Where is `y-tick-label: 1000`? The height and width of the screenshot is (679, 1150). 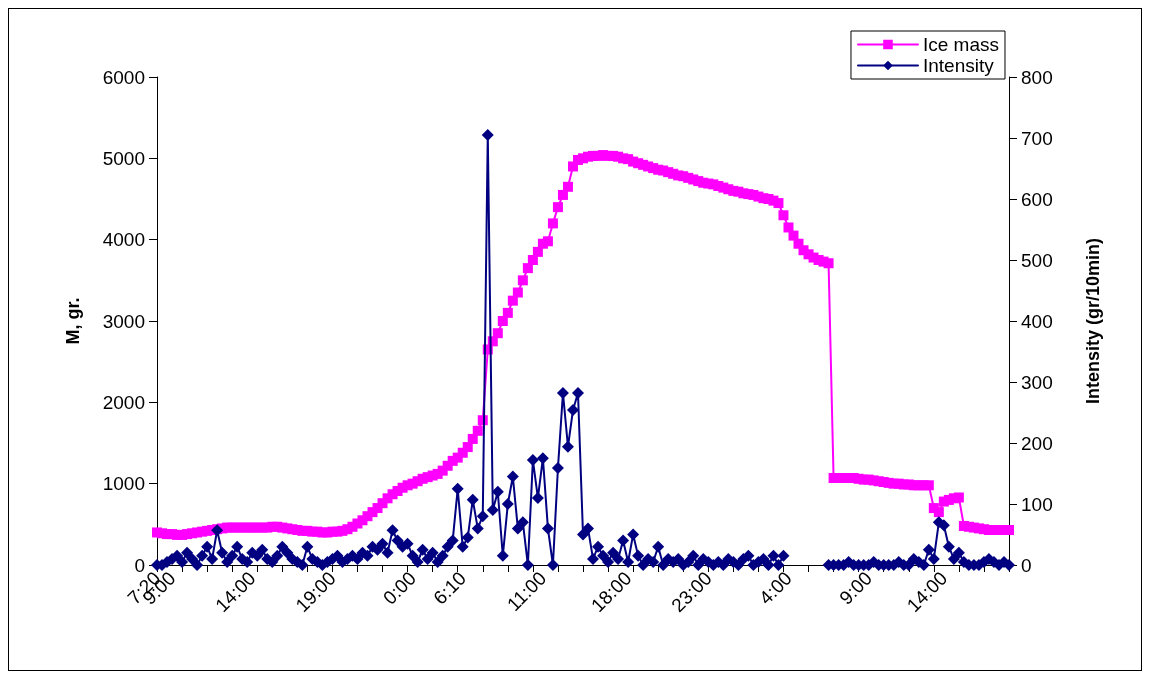
y-tick-label: 1000 is located at coordinates (123, 484).